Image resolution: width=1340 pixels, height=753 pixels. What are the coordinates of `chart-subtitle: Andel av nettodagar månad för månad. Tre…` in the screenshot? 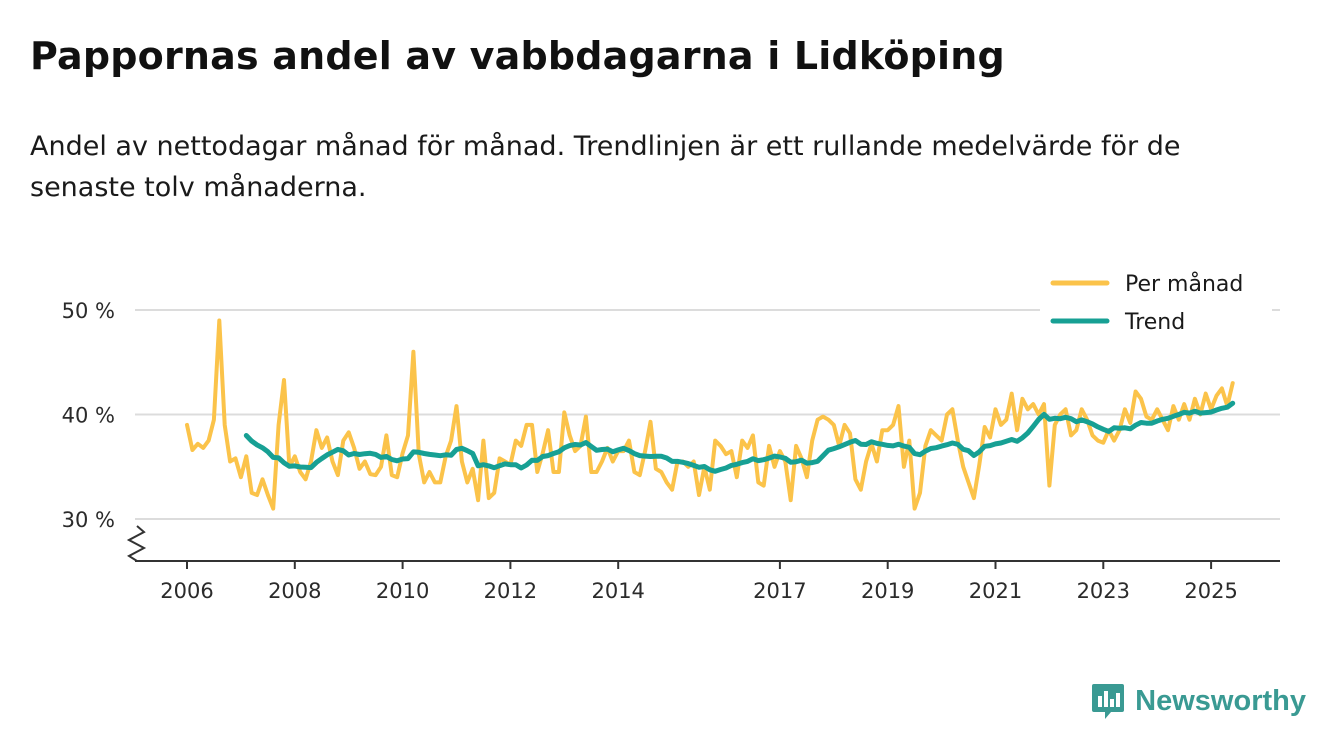 It's located at (605, 167).